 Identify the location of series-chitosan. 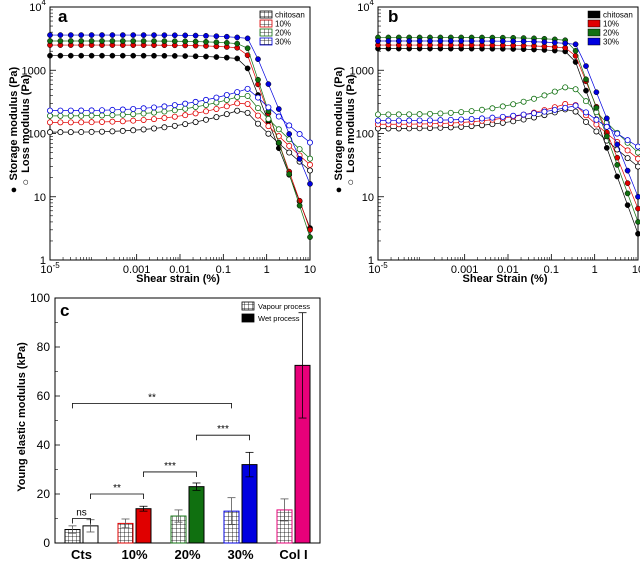
(507, 141).